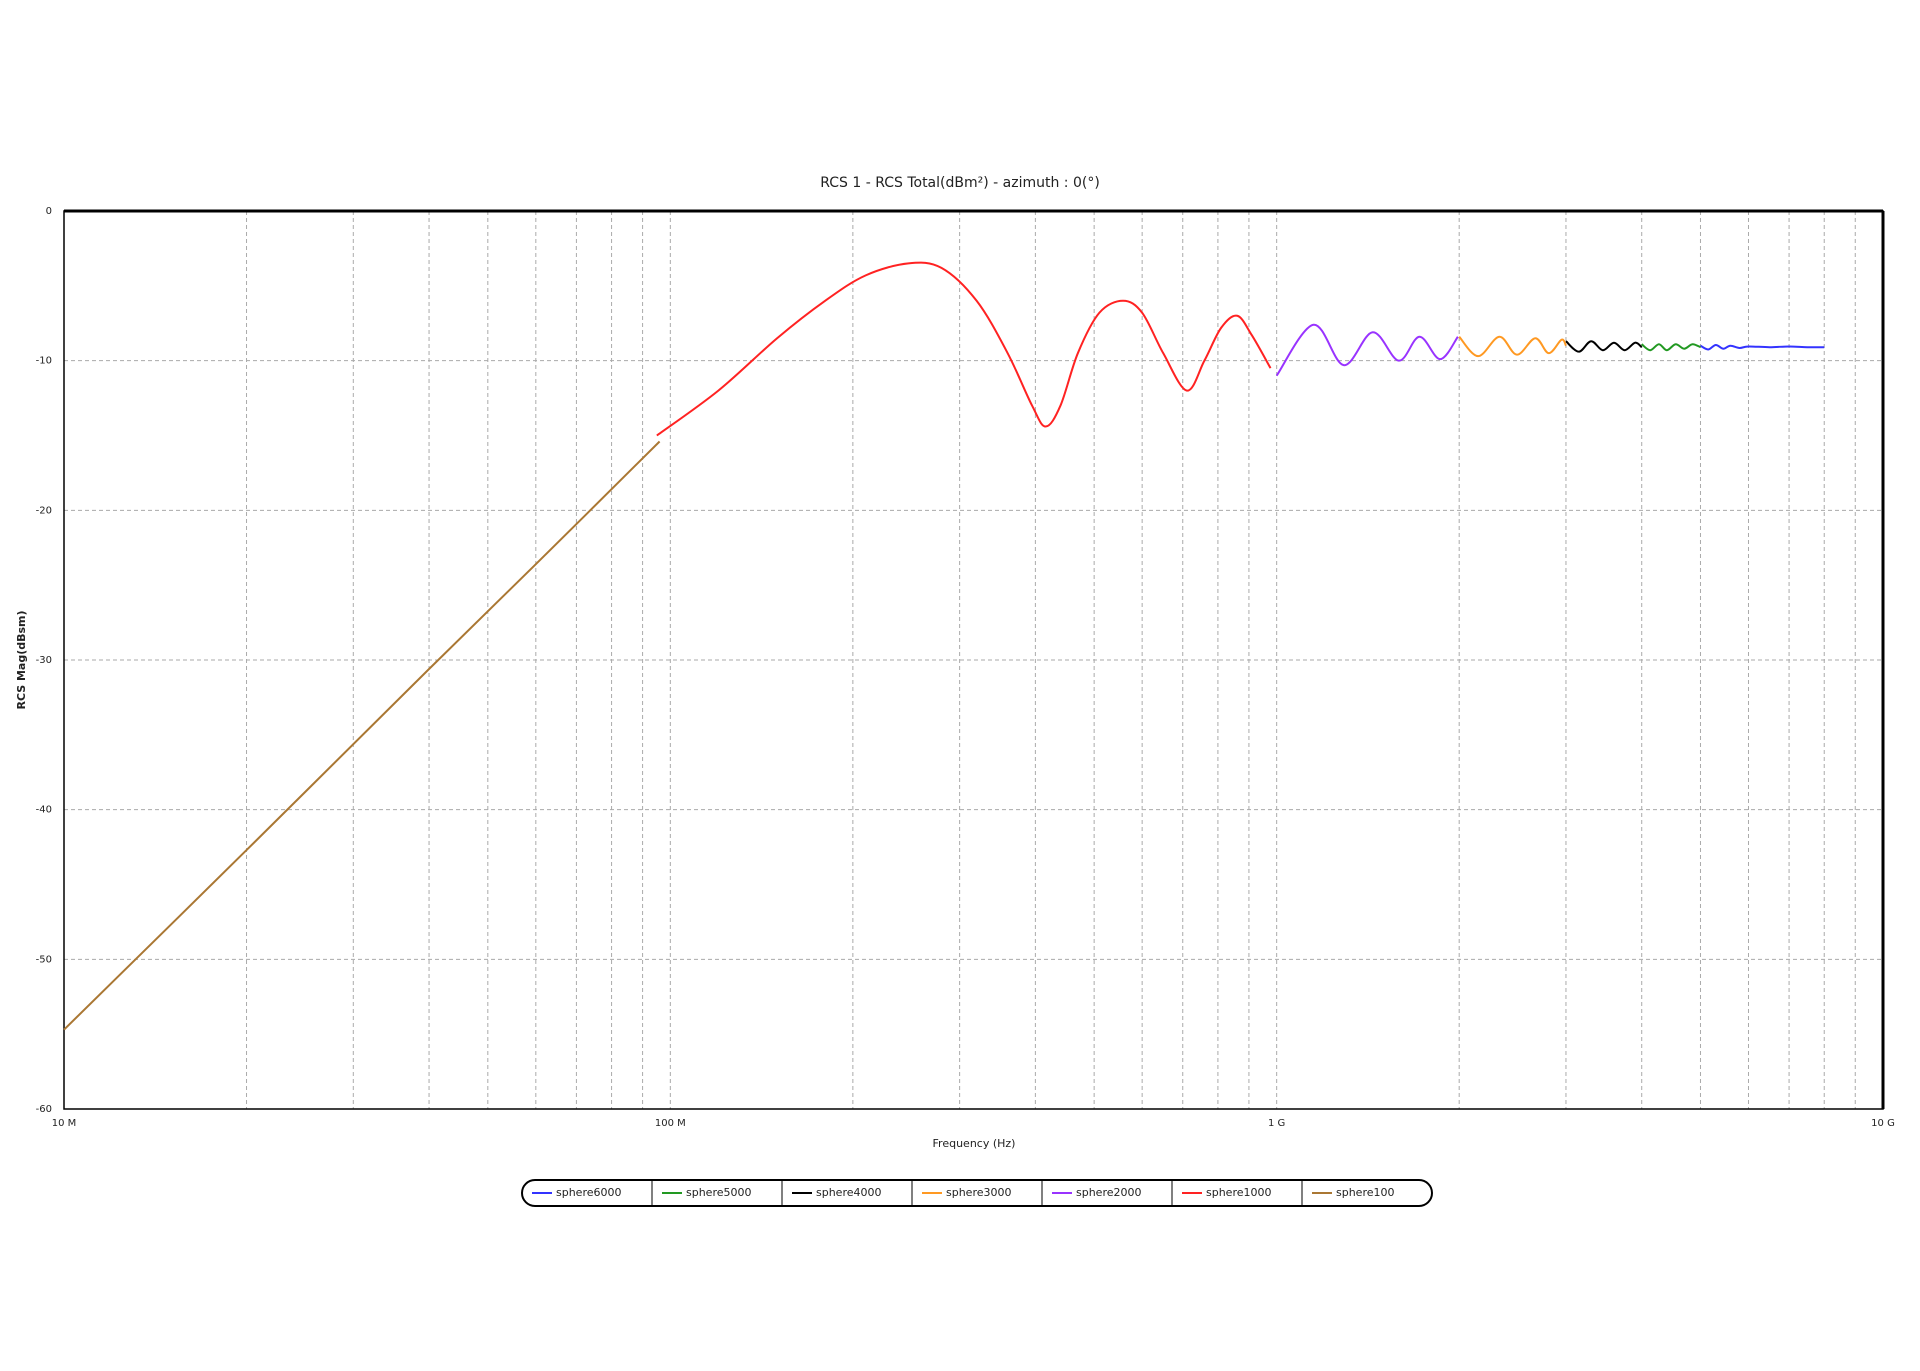 The width and height of the screenshot is (1920, 1371). What do you see at coordinates (974, 1143) in the screenshot?
I see `x-axis-label: Frequency (Hz)` at bounding box center [974, 1143].